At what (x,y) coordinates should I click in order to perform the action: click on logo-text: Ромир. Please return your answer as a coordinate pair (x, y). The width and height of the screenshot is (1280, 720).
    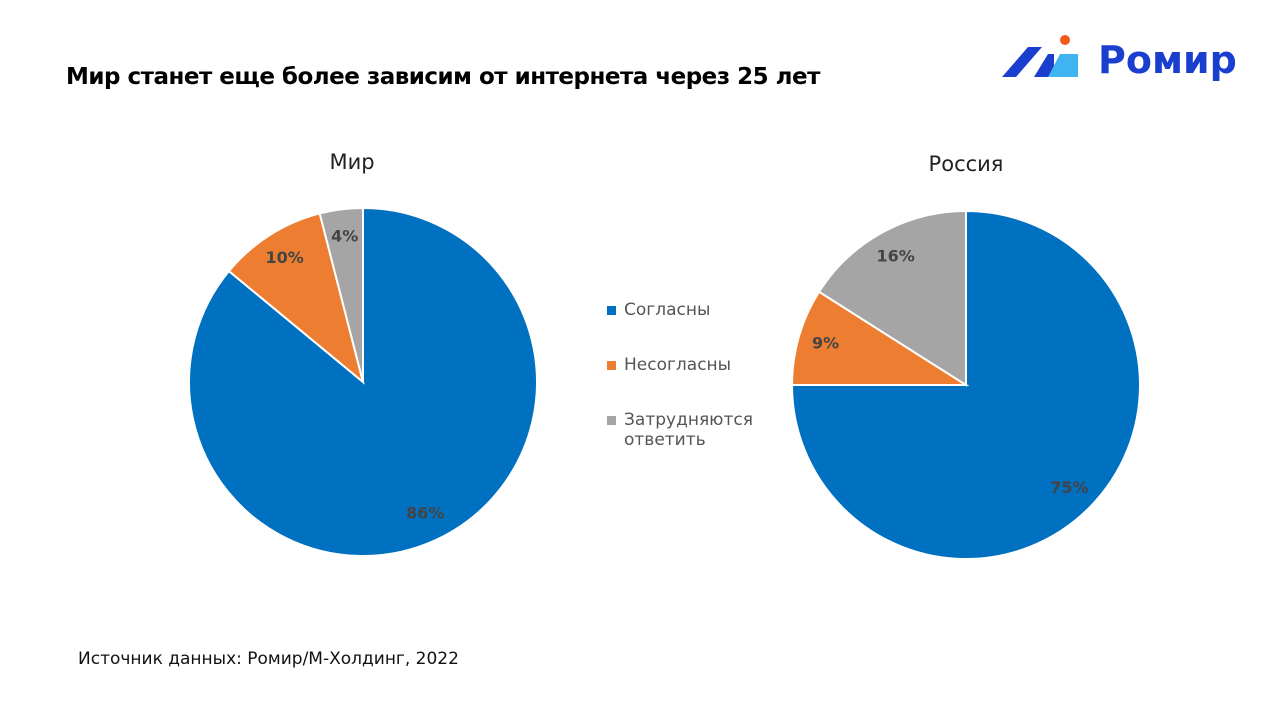
    Looking at the image, I should click on (1167, 60).